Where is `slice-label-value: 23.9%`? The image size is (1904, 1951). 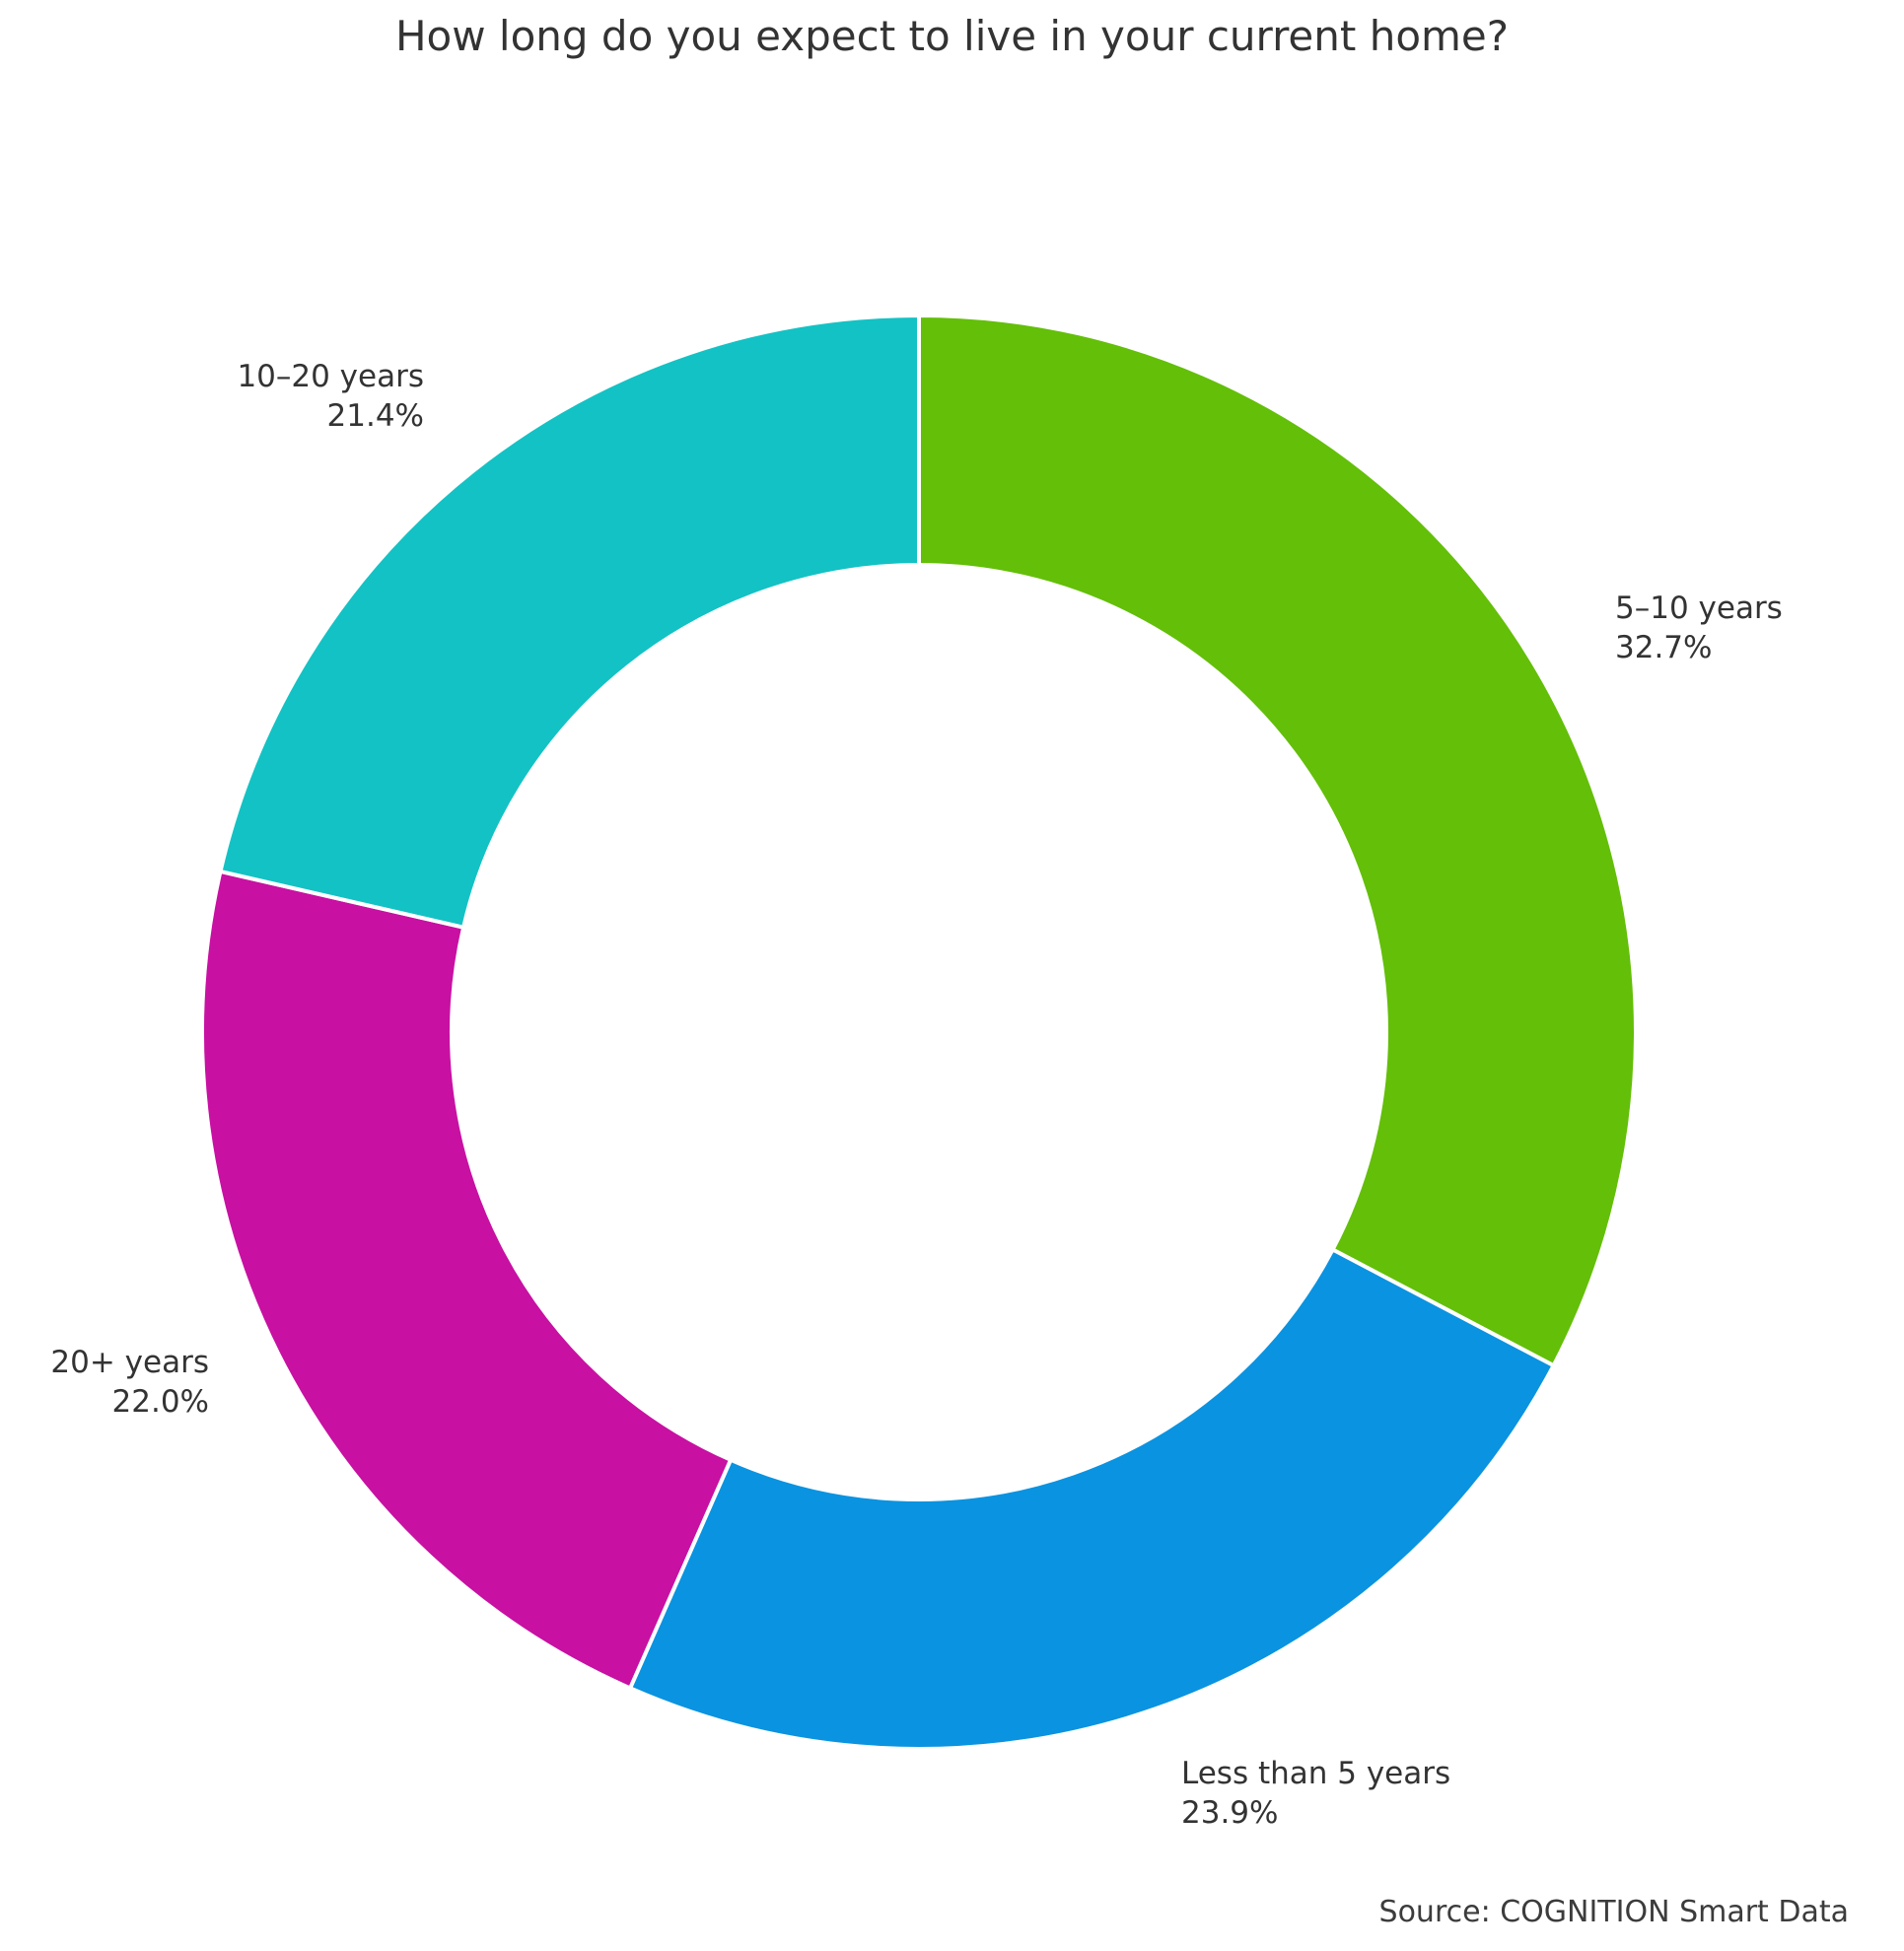 slice-label-value: 23.9% is located at coordinates (1230, 1813).